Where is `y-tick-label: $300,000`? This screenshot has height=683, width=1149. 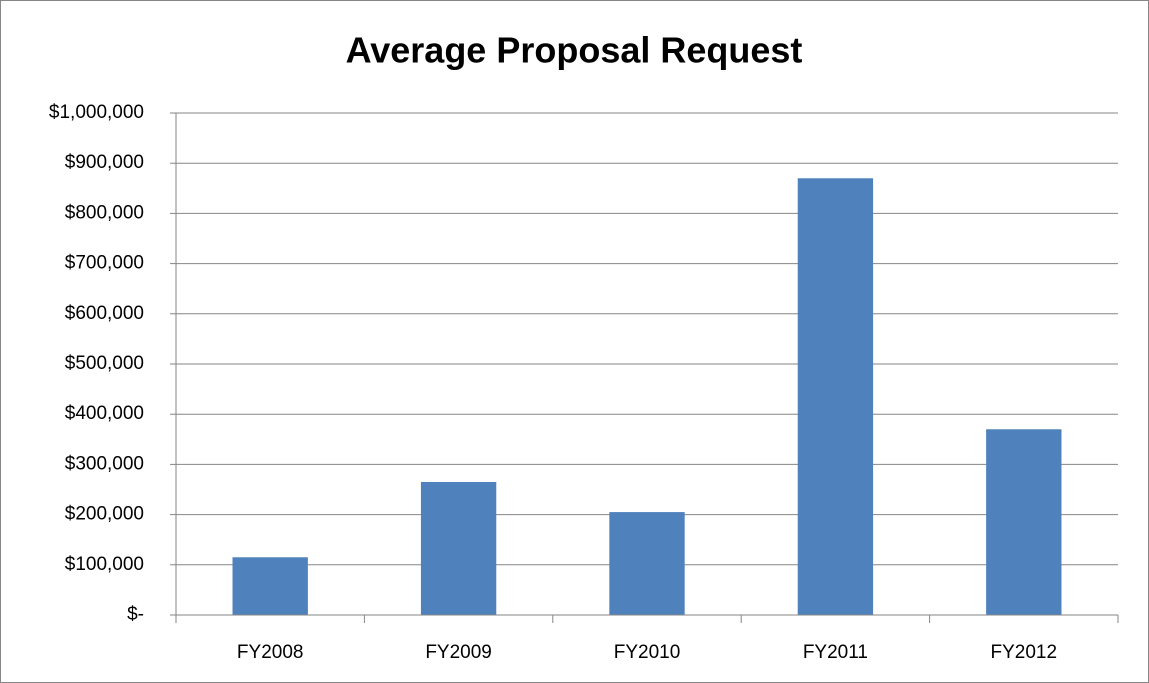
y-tick-label: $300,000 is located at coordinates (104, 463).